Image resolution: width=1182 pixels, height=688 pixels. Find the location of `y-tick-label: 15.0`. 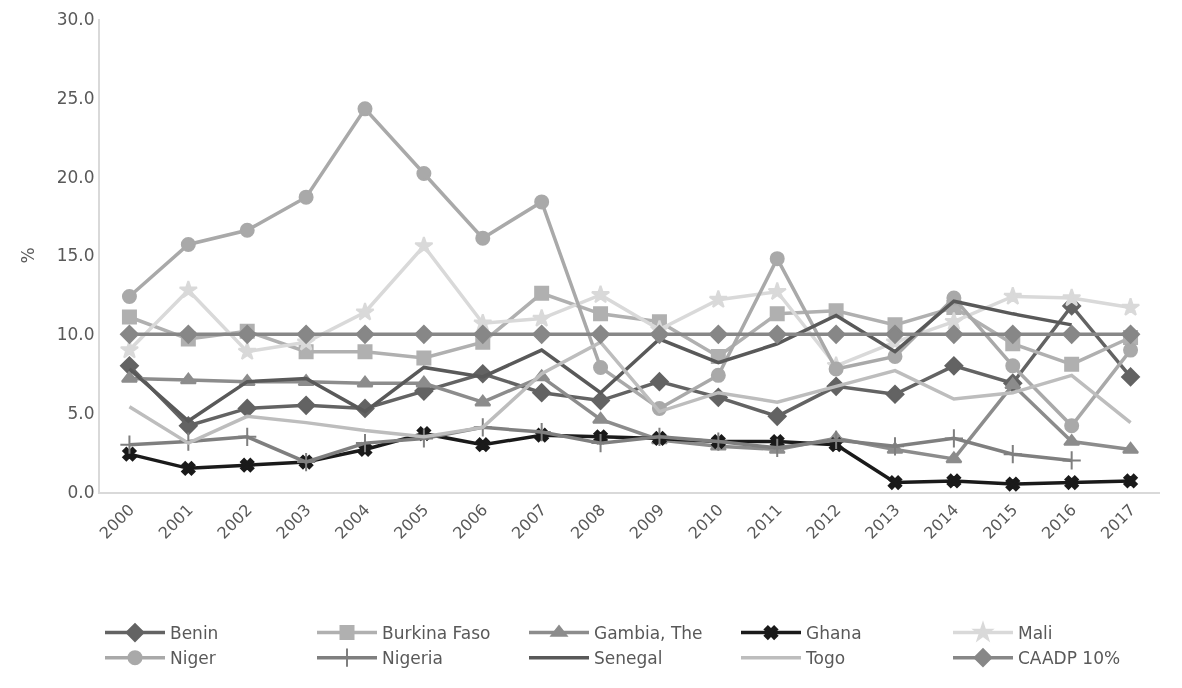

y-tick-label: 15.0 is located at coordinates (75, 255).